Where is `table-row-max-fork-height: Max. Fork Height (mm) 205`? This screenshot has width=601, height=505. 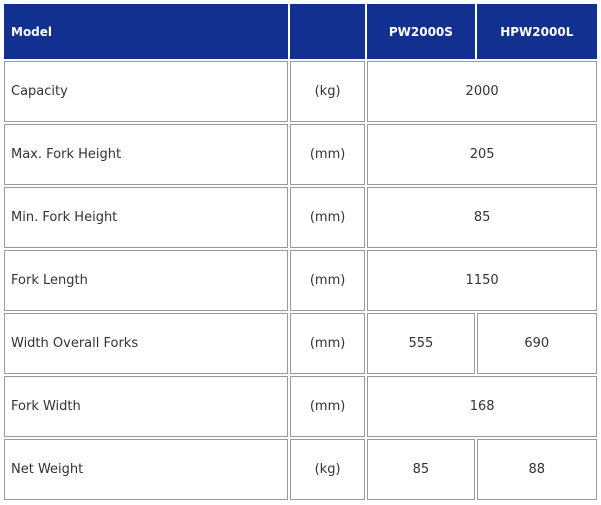 table-row-max-fork-height: Max. Fork Height (mm) 205 is located at coordinates (300, 154).